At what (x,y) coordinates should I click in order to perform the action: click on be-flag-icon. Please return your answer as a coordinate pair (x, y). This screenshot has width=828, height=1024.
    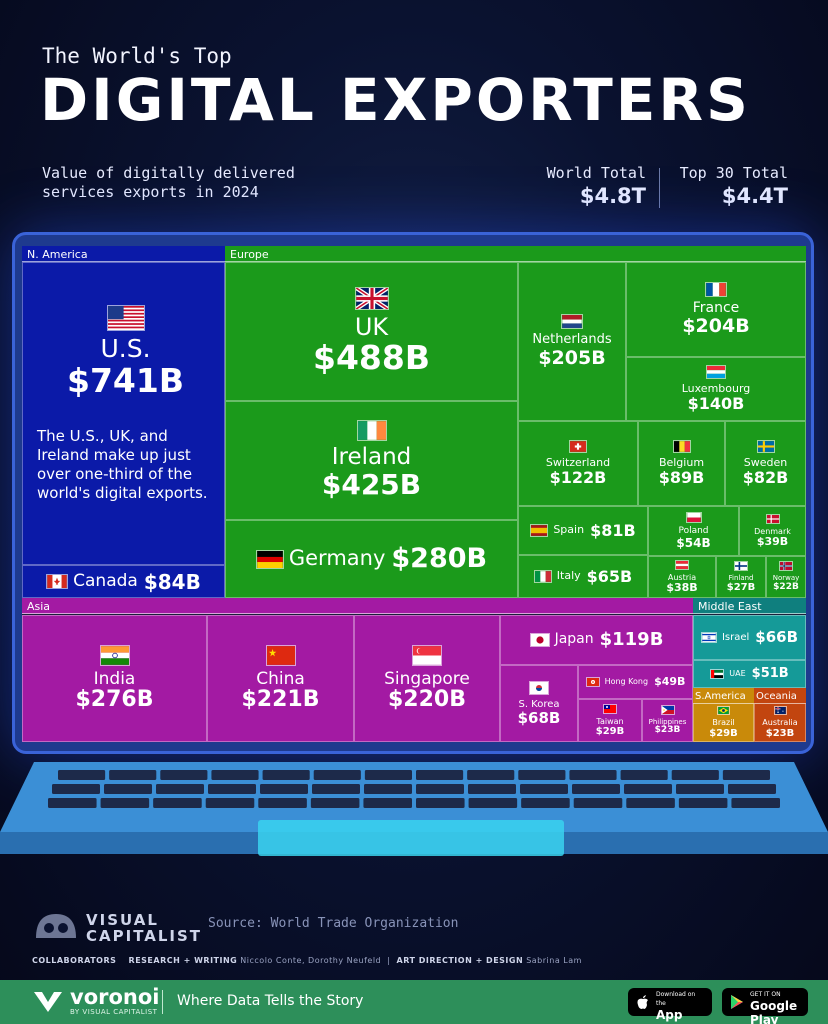
    Looking at the image, I should click on (681, 447).